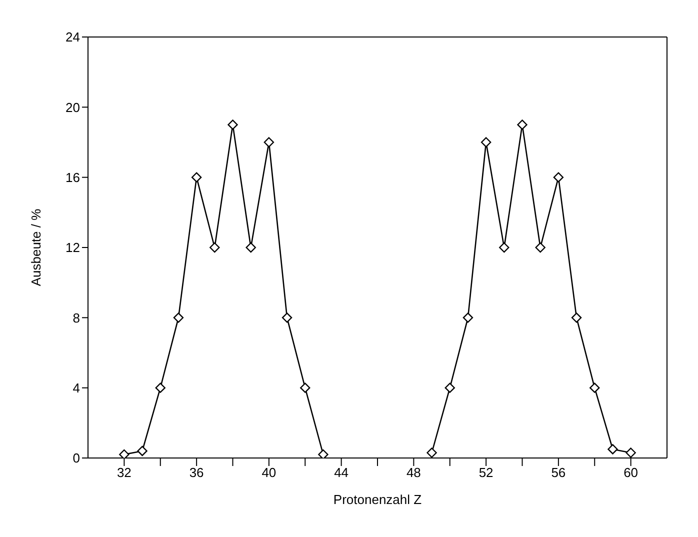  Describe the element at coordinates (341, 472) in the screenshot. I see `x-tick-label: 44` at that location.